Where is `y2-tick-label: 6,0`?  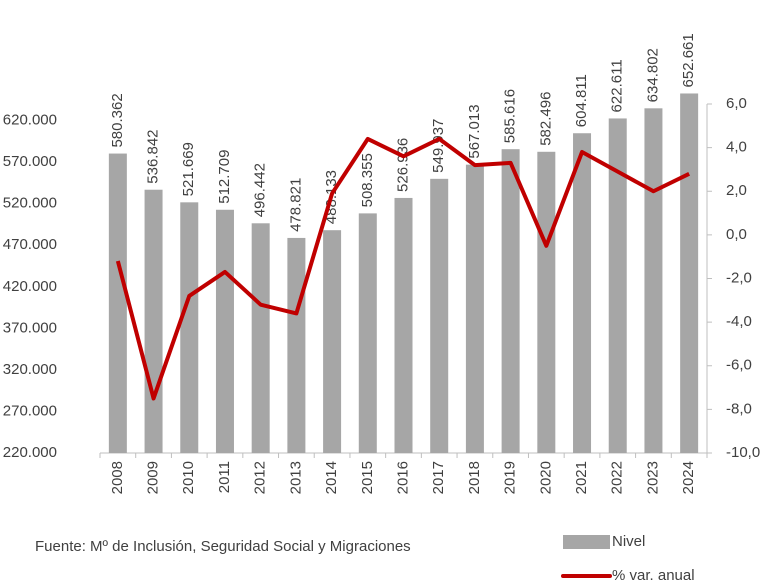
y2-tick-label: 6,0 is located at coordinates (736, 103).